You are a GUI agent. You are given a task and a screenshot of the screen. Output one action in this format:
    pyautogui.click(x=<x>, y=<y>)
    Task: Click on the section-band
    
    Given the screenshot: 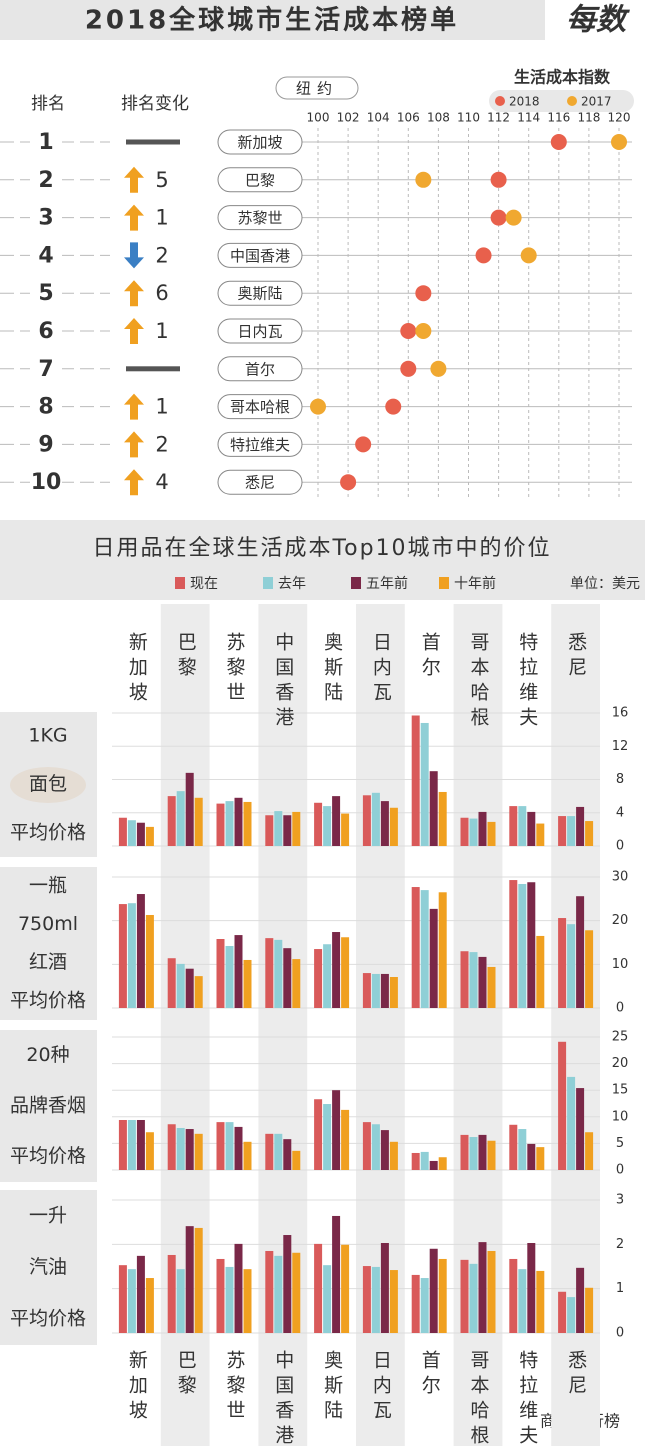 What is the action you would take?
    pyautogui.click(x=322, y=560)
    